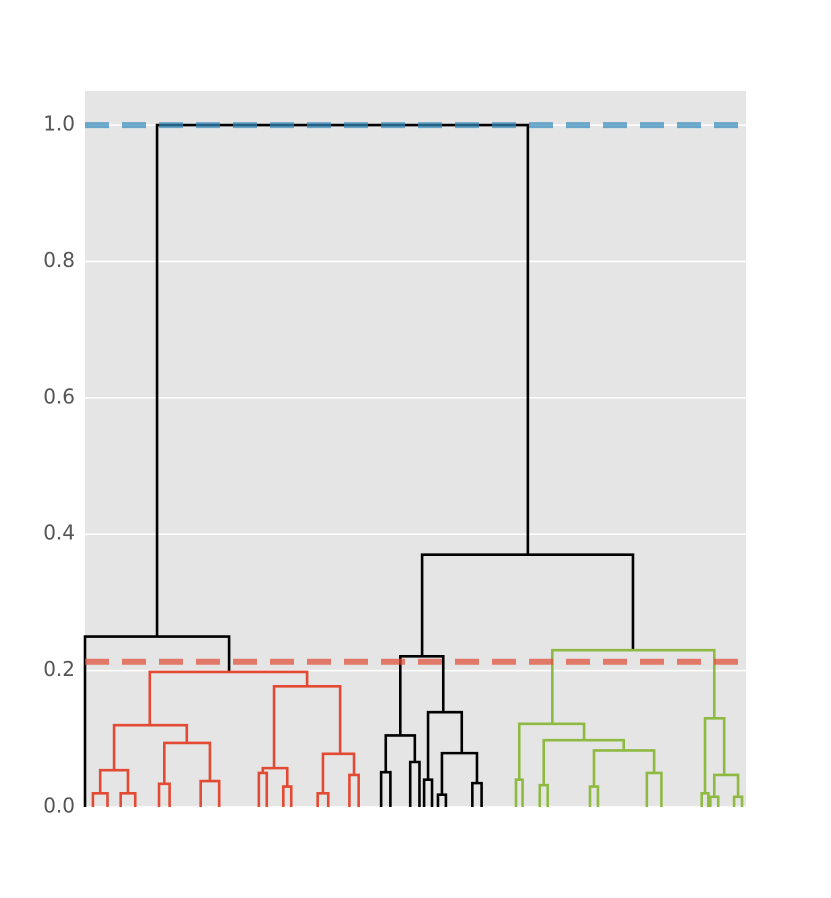 The image size is (831, 898). Describe the element at coordinates (59, 124) in the screenshot. I see `y-tick-label: 1.0` at that location.